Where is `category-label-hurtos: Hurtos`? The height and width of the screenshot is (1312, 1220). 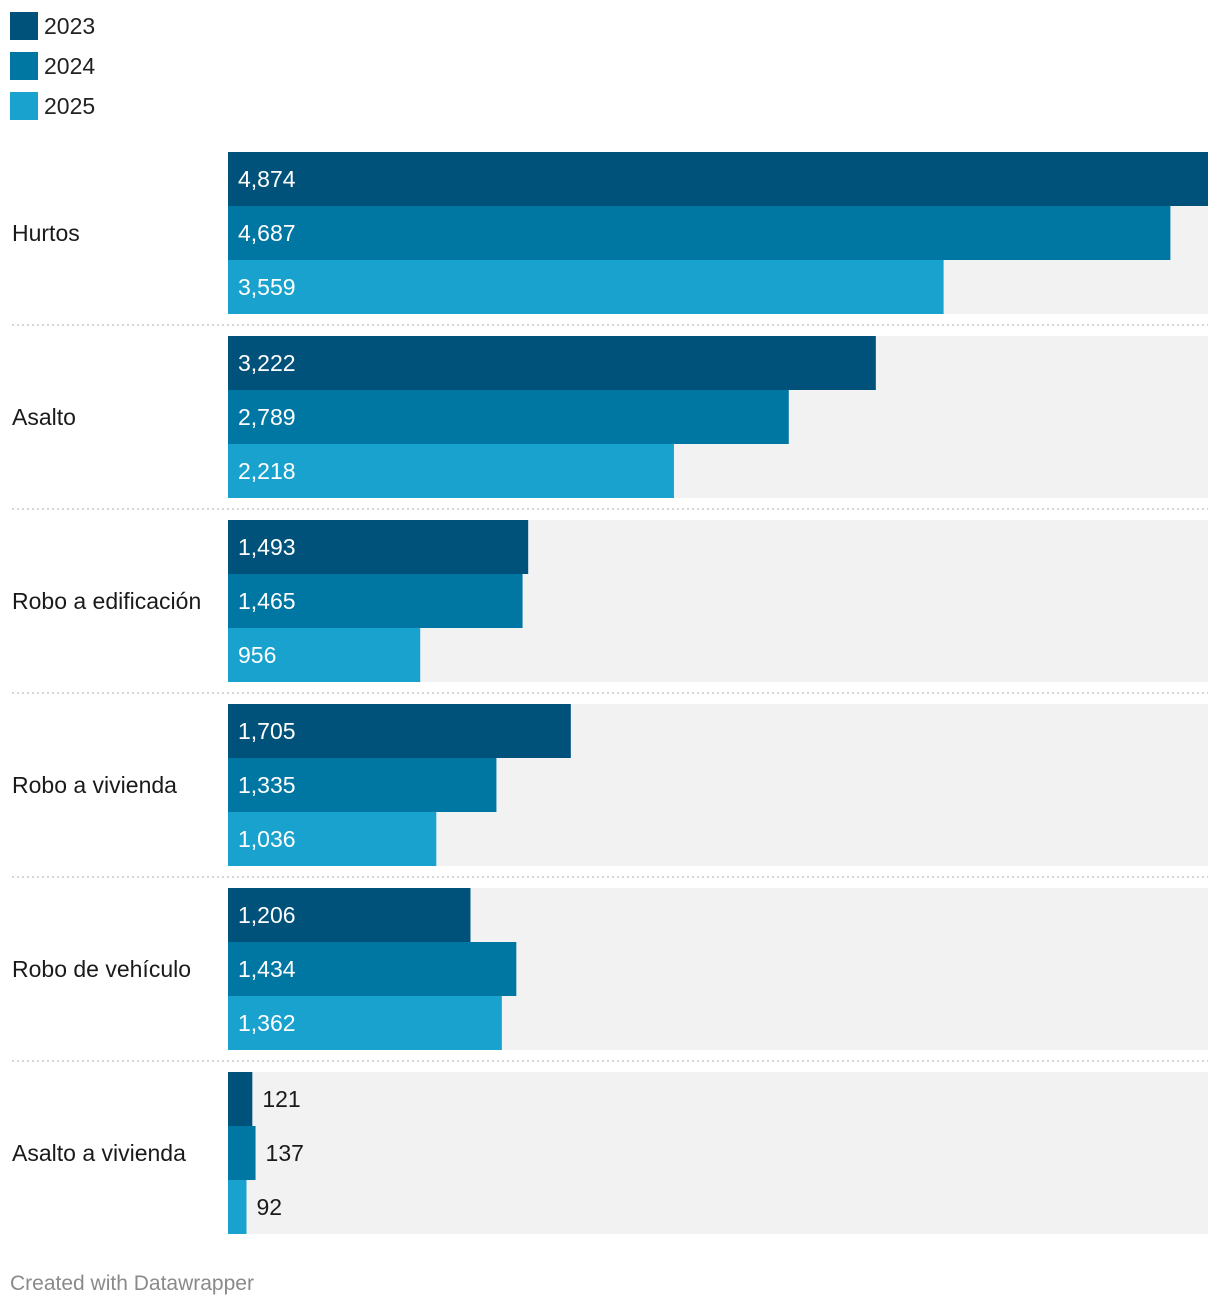
category-label-hurtos: Hurtos is located at coordinates (46, 233).